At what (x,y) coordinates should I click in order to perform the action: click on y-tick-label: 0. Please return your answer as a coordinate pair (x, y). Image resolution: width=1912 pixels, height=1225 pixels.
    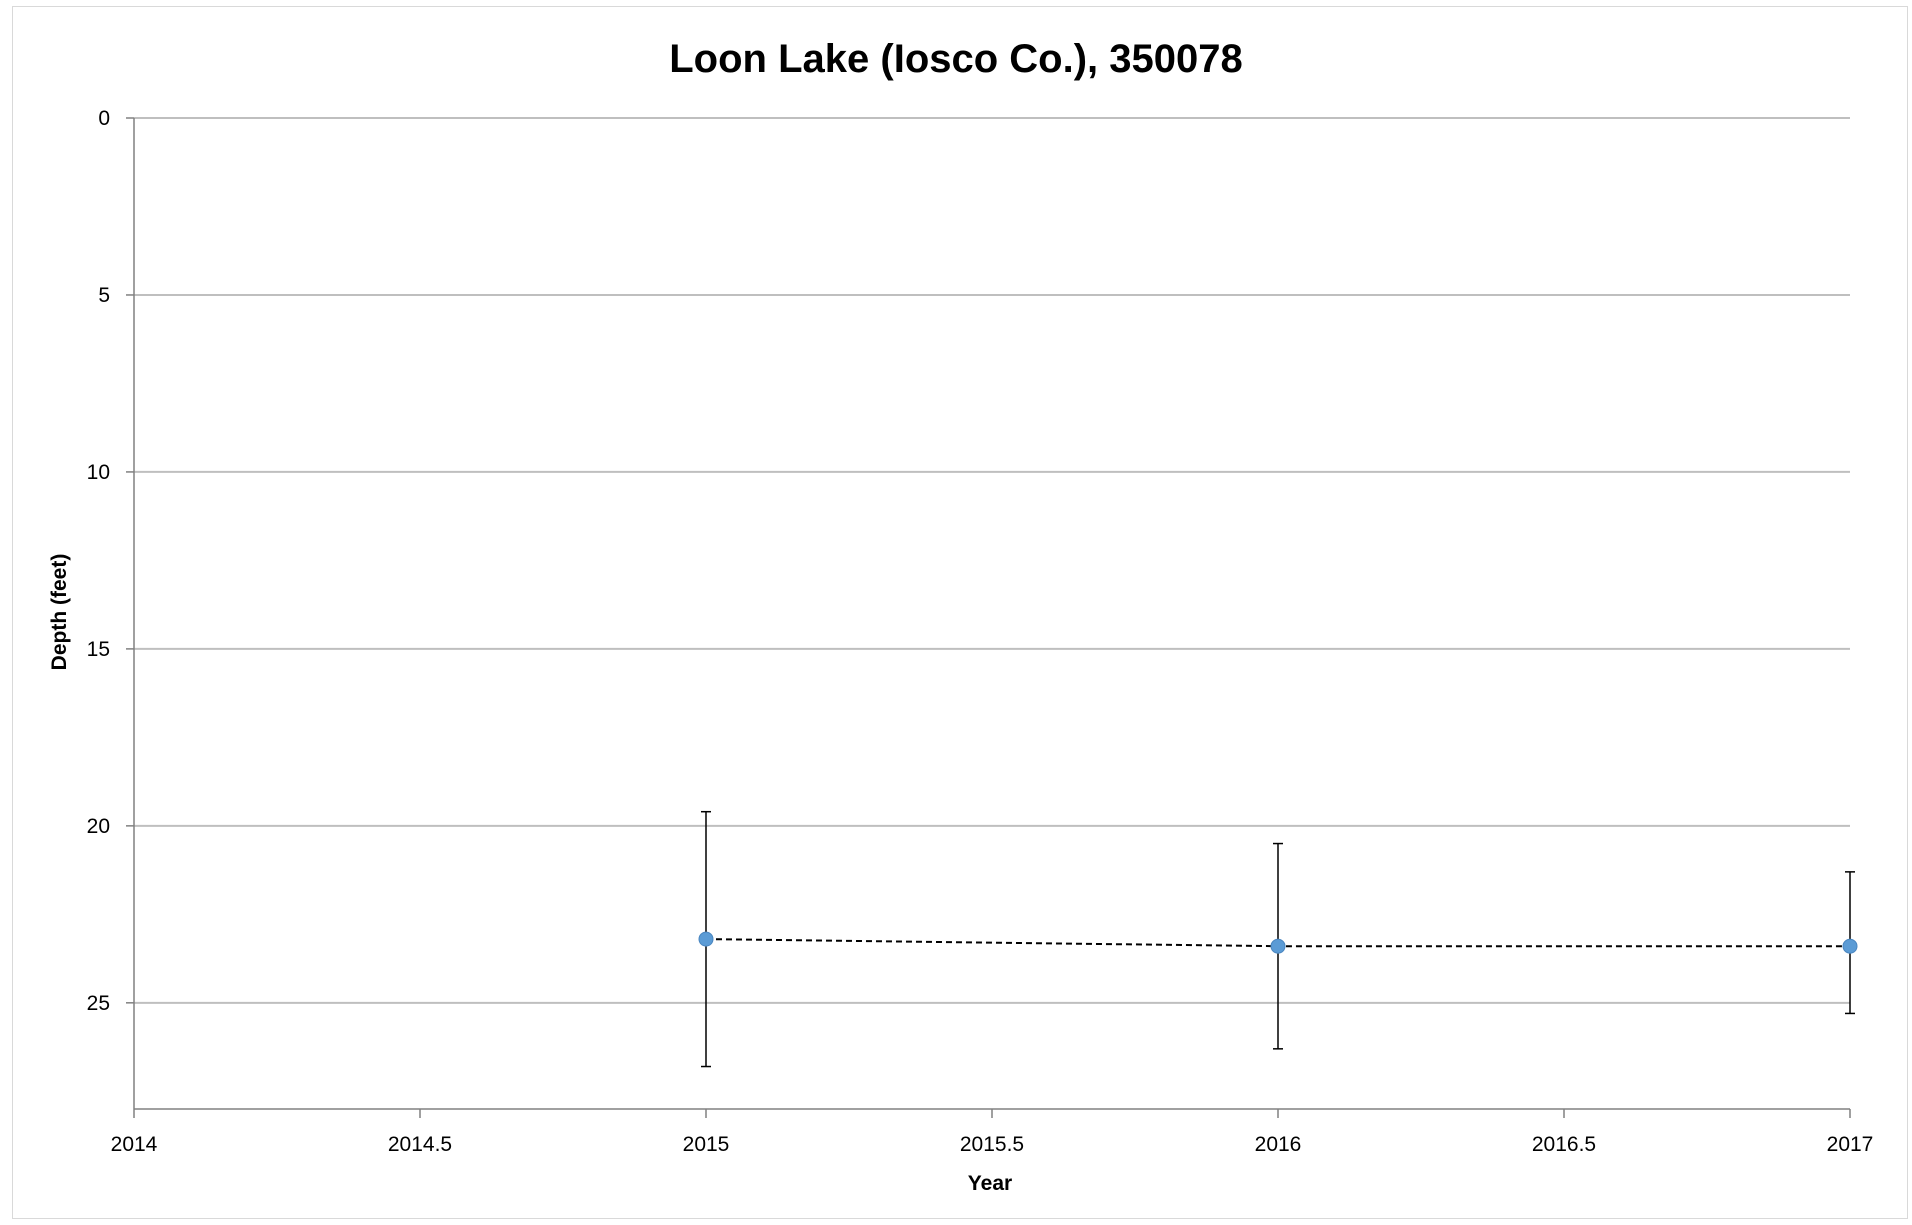
    Looking at the image, I should click on (104, 118).